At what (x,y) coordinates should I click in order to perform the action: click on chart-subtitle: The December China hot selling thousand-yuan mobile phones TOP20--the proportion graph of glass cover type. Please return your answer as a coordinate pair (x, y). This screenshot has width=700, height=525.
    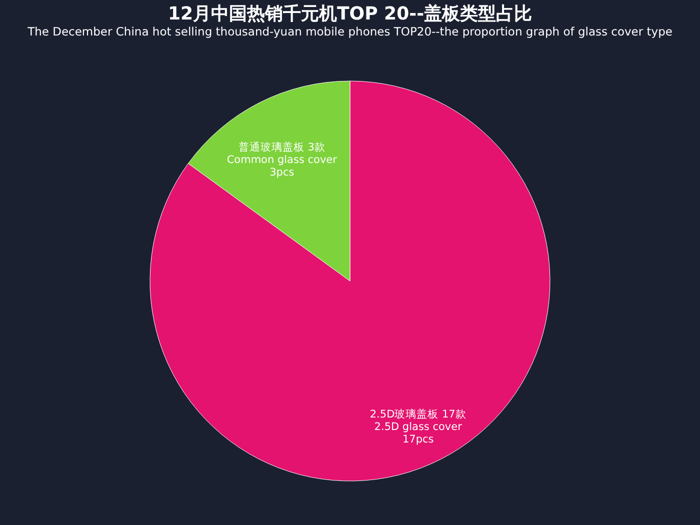
    Looking at the image, I should click on (349, 31).